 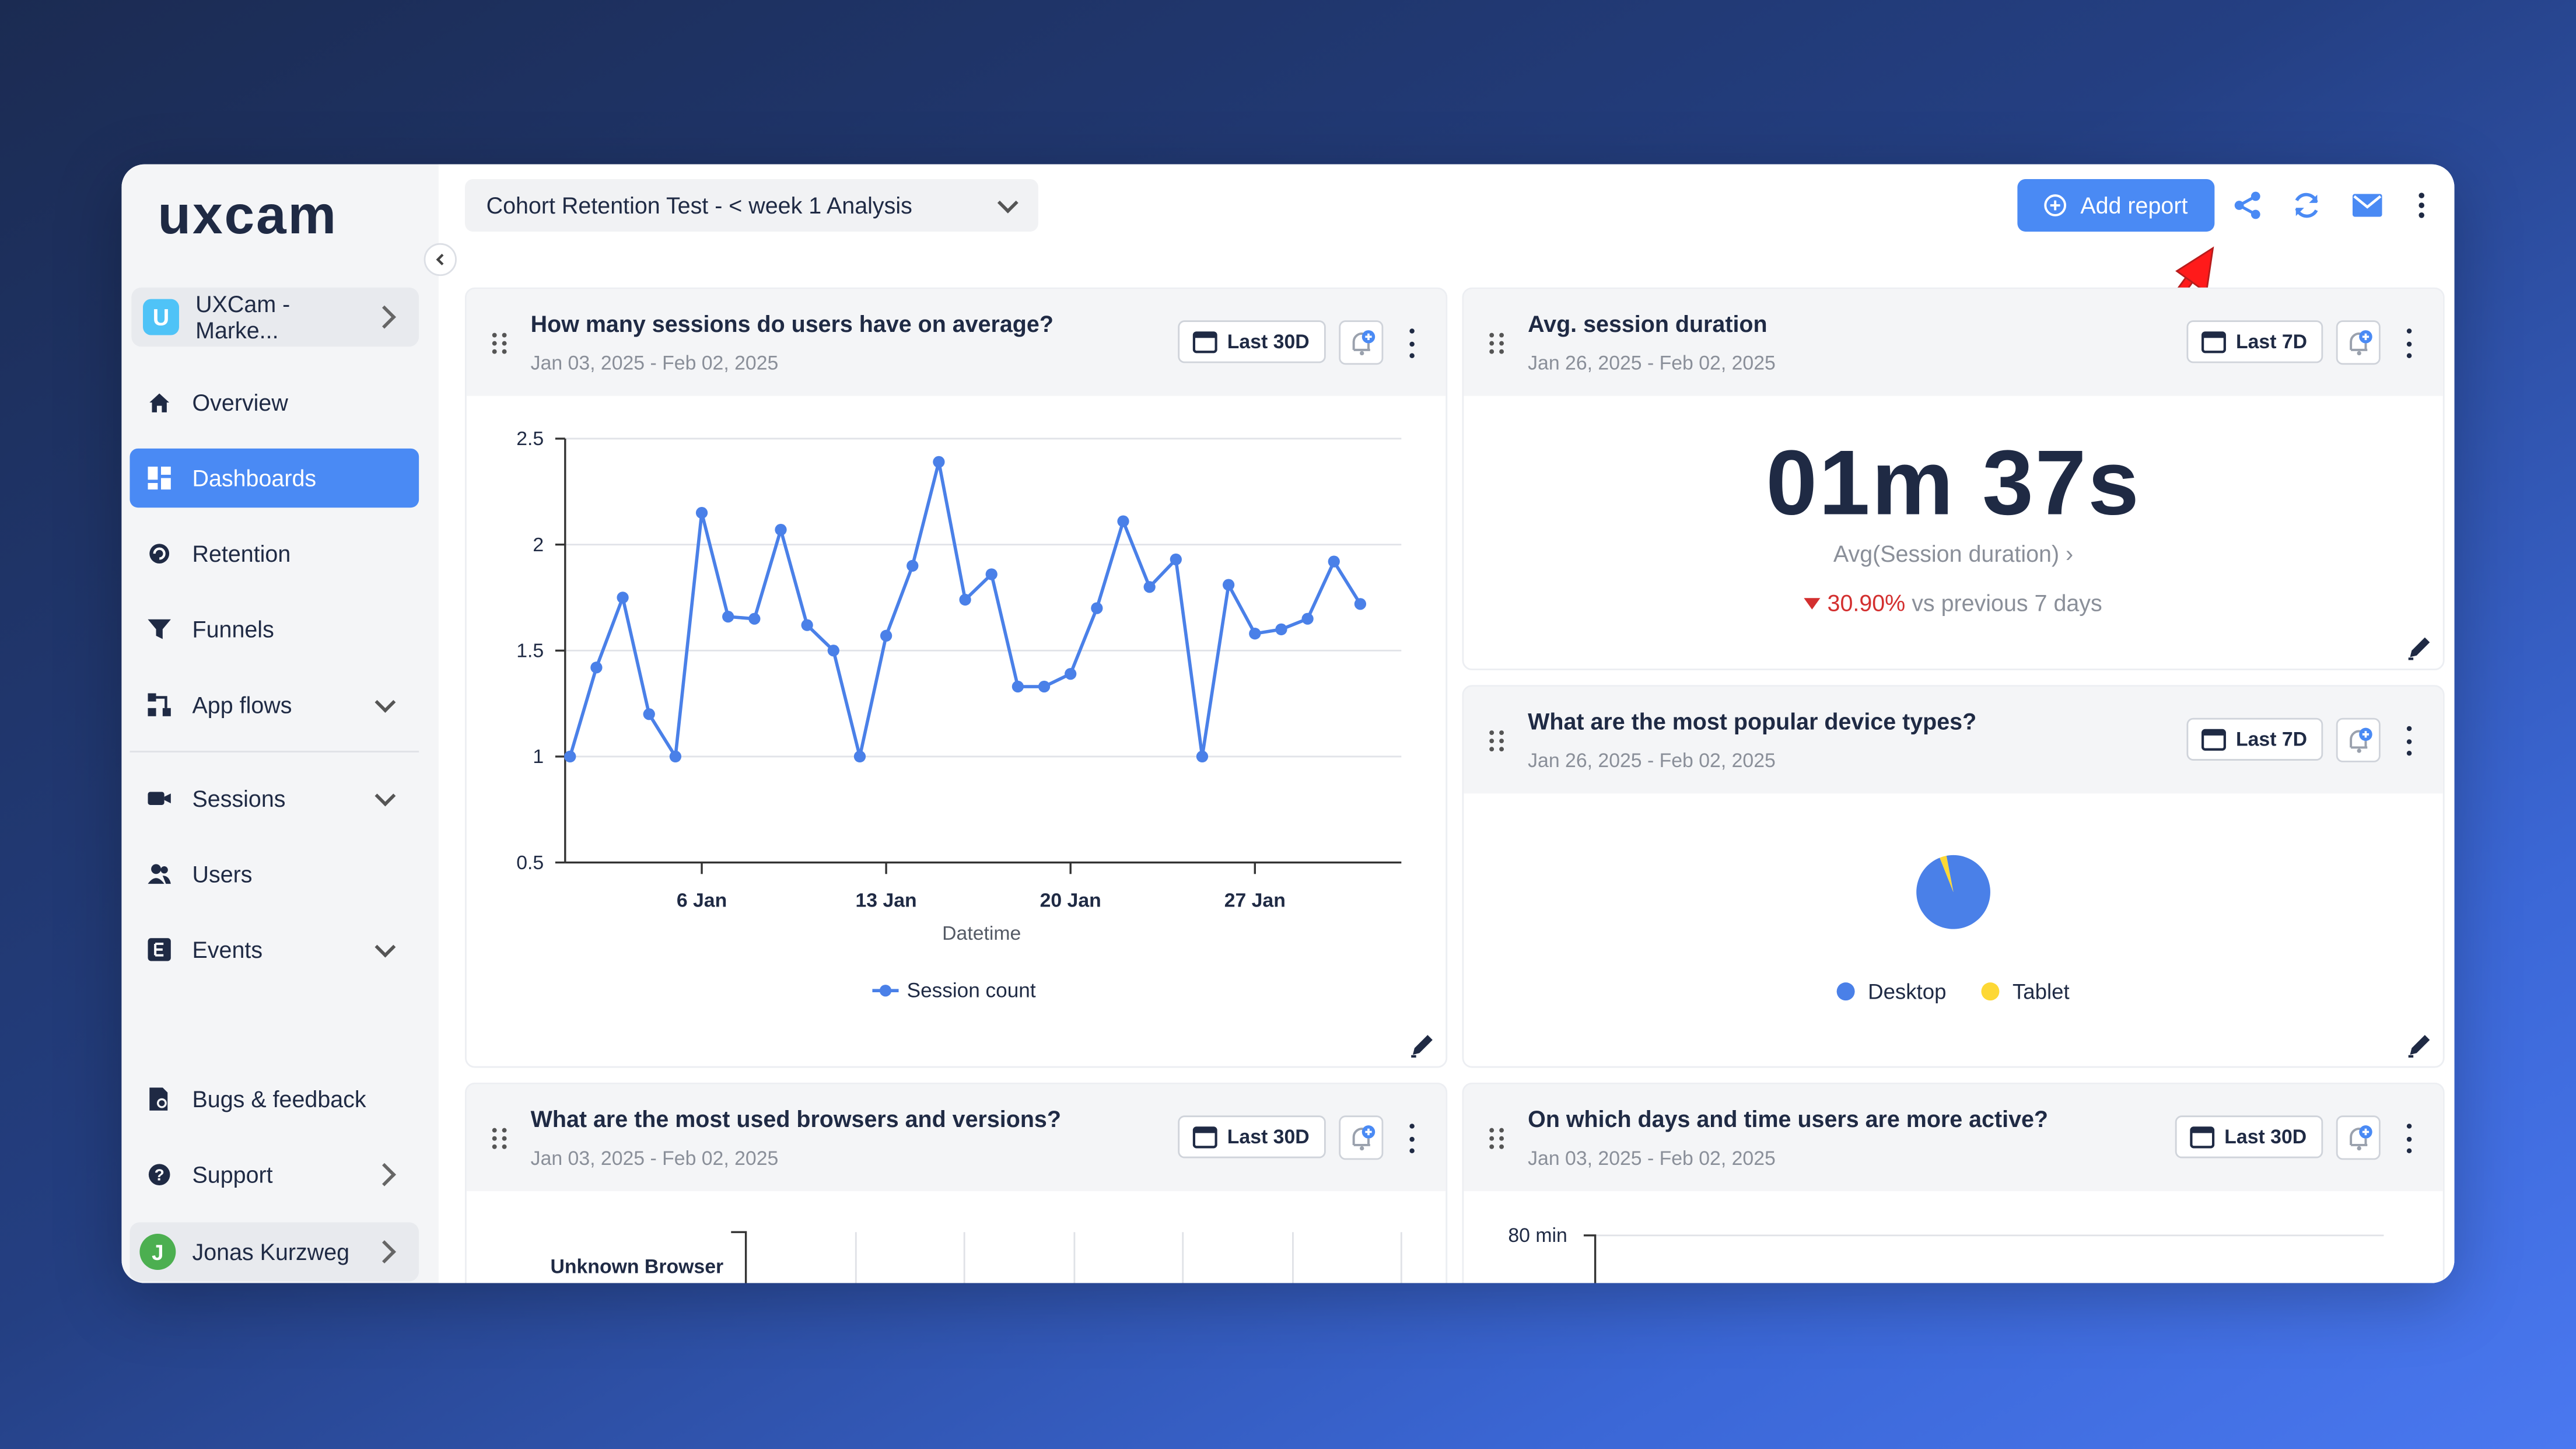 What do you see at coordinates (248, 214) in the screenshot?
I see `uxcam-logo: uxcam` at bounding box center [248, 214].